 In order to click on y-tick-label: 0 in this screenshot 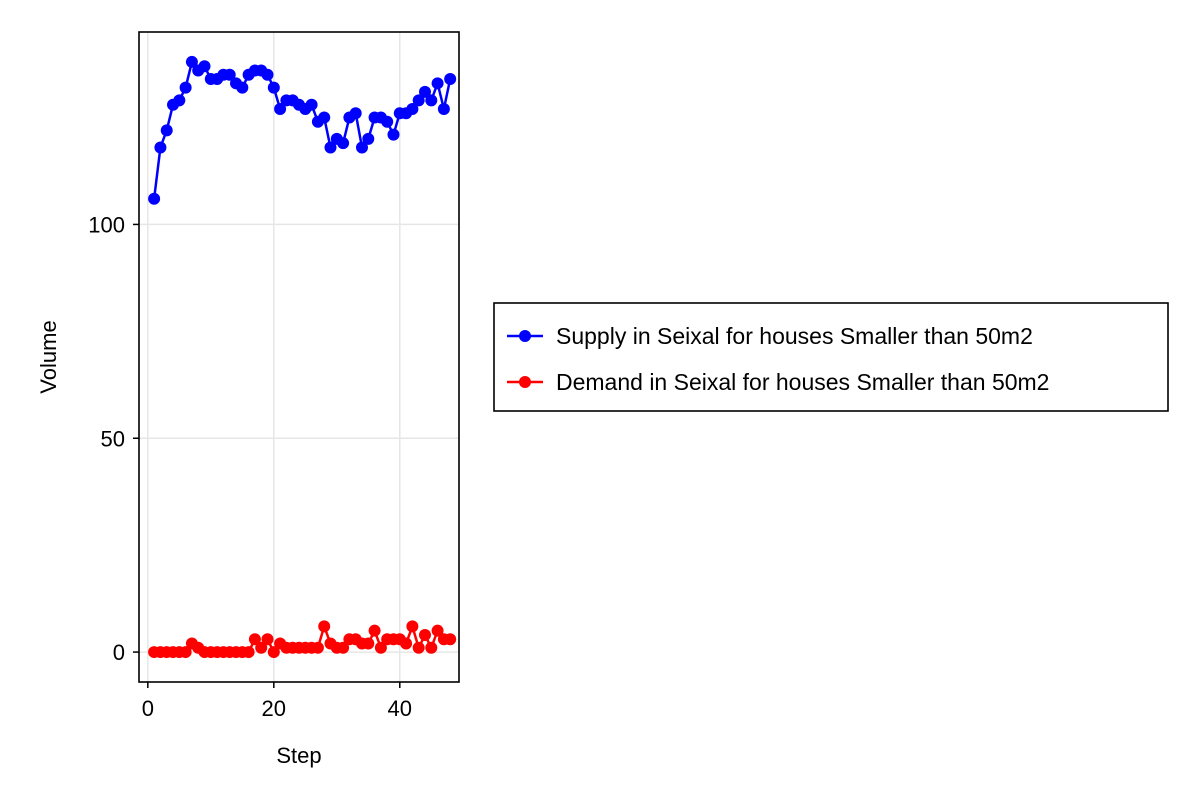, I will do `click(119, 652)`.